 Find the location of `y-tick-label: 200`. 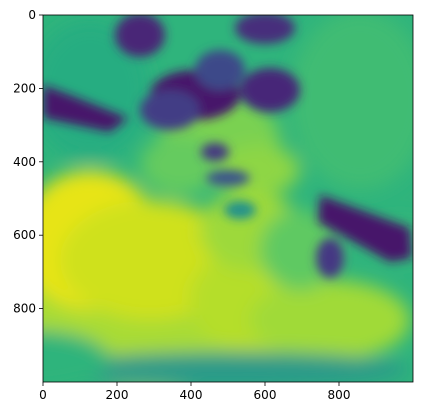

y-tick-label: 200 is located at coordinates (24, 88).